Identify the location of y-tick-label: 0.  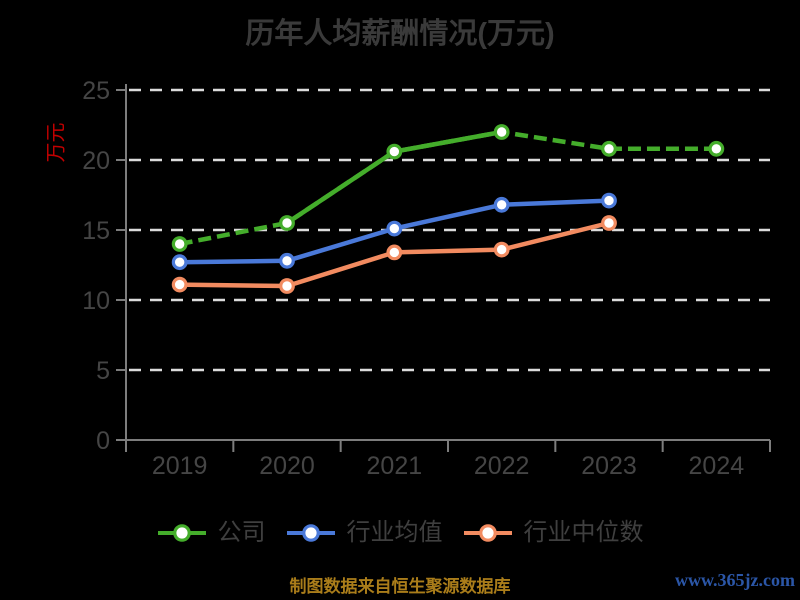
(103, 441).